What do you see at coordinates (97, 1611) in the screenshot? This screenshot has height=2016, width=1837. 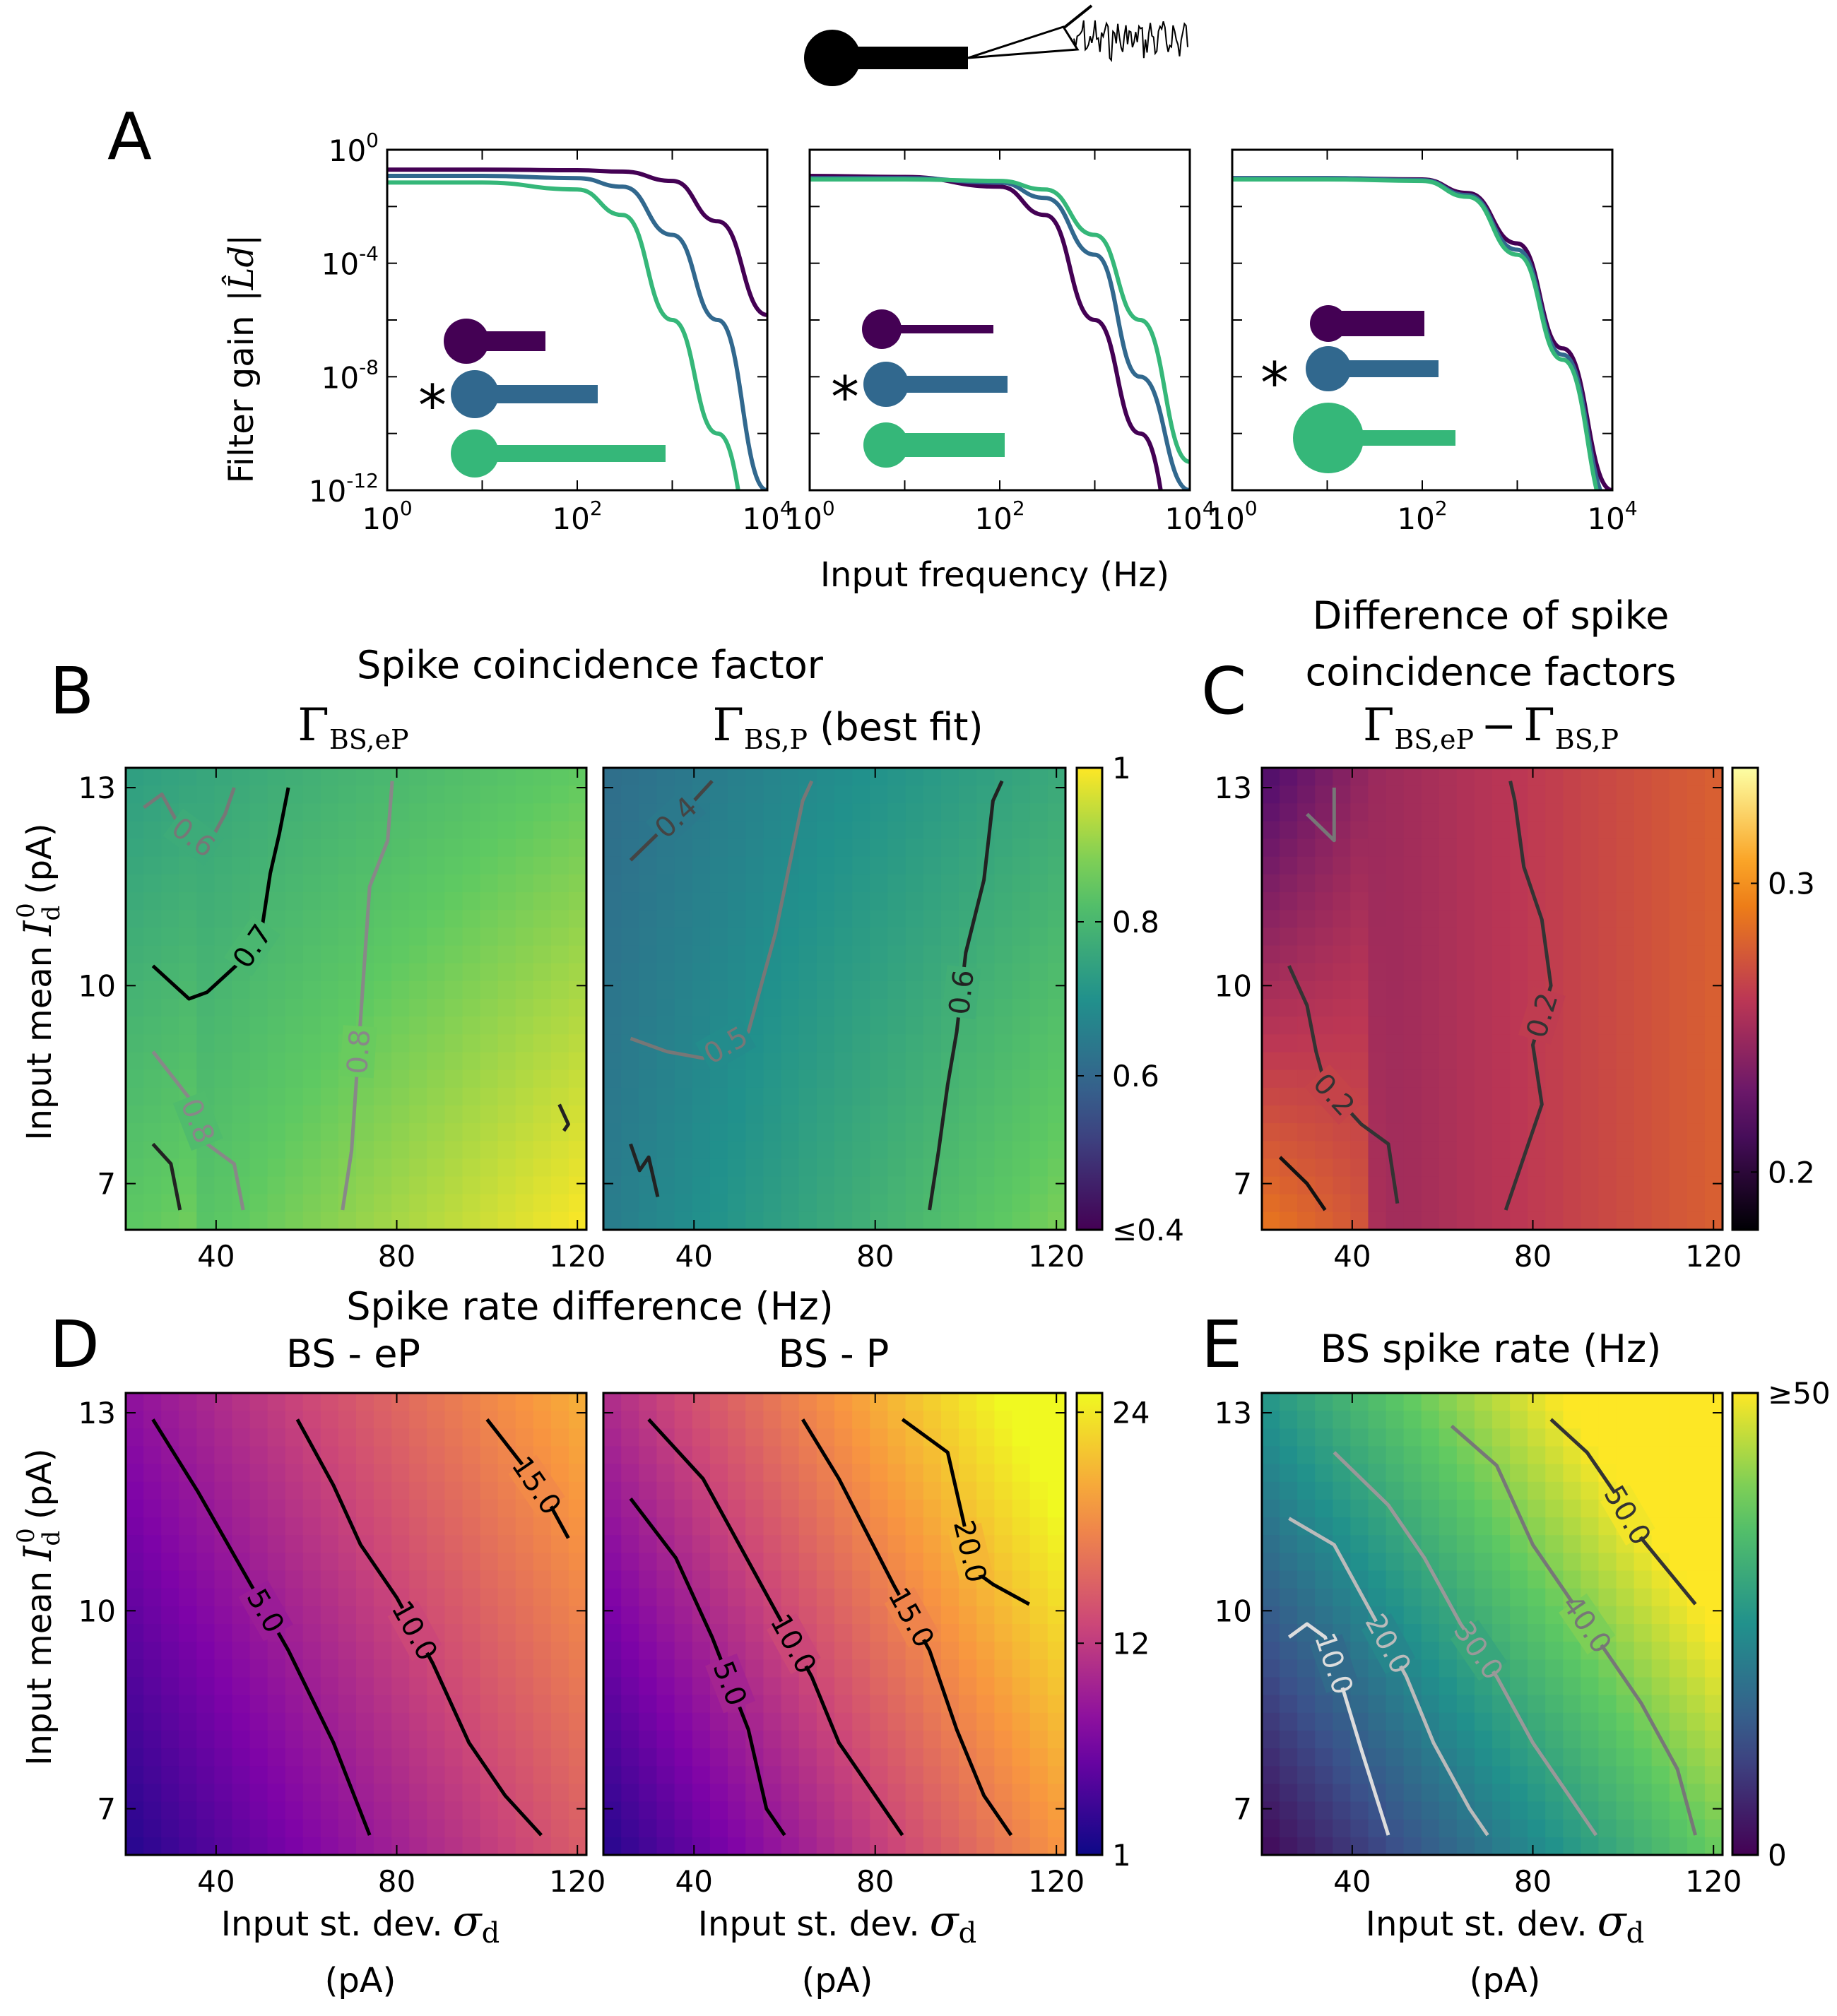 I see `y-tick-label: 10` at bounding box center [97, 1611].